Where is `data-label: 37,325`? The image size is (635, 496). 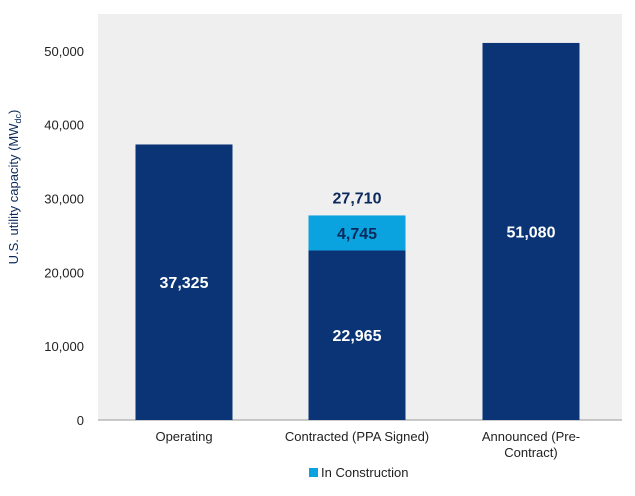
data-label: 37,325 is located at coordinates (184, 283).